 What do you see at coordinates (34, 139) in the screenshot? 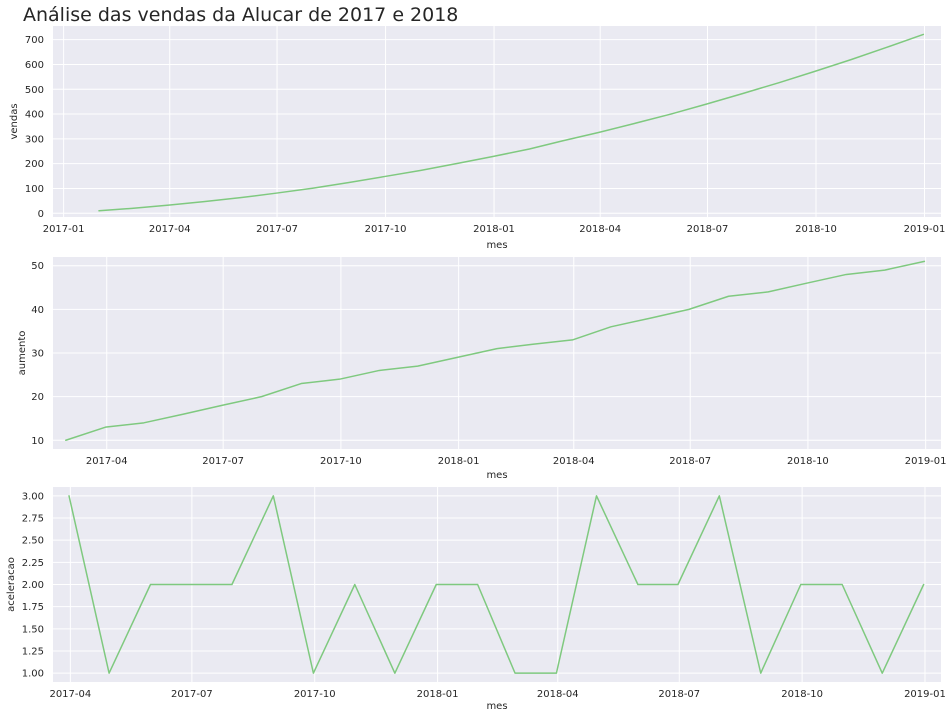
I see `y-tick-label: 300` at bounding box center [34, 139].